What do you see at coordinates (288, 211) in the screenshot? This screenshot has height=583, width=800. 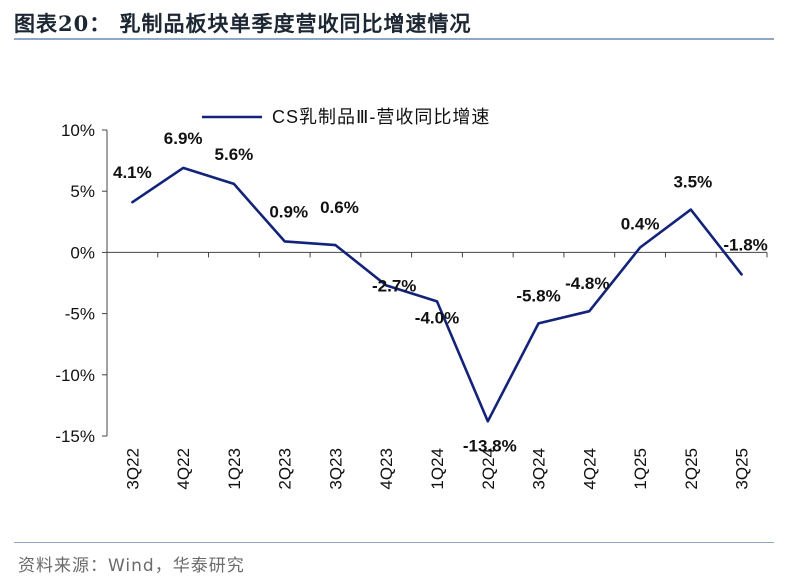 I see `data-label: 0.9%` at bounding box center [288, 211].